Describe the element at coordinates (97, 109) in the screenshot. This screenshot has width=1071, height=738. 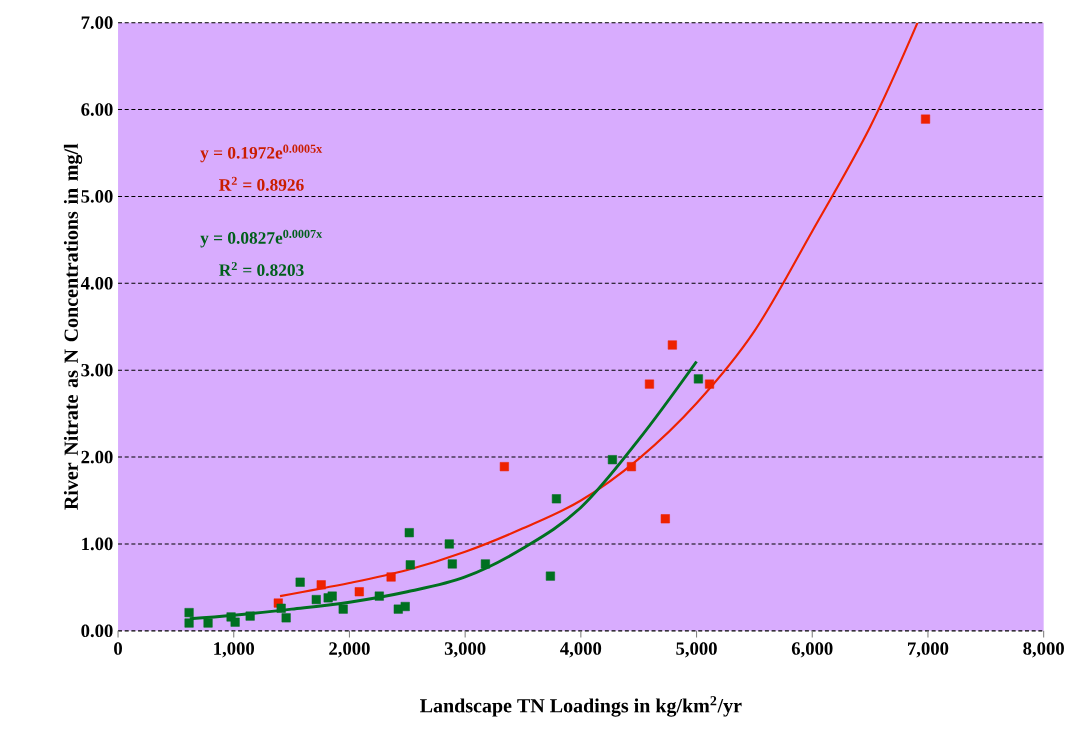
I see `y-tick-label: 6.00` at that location.